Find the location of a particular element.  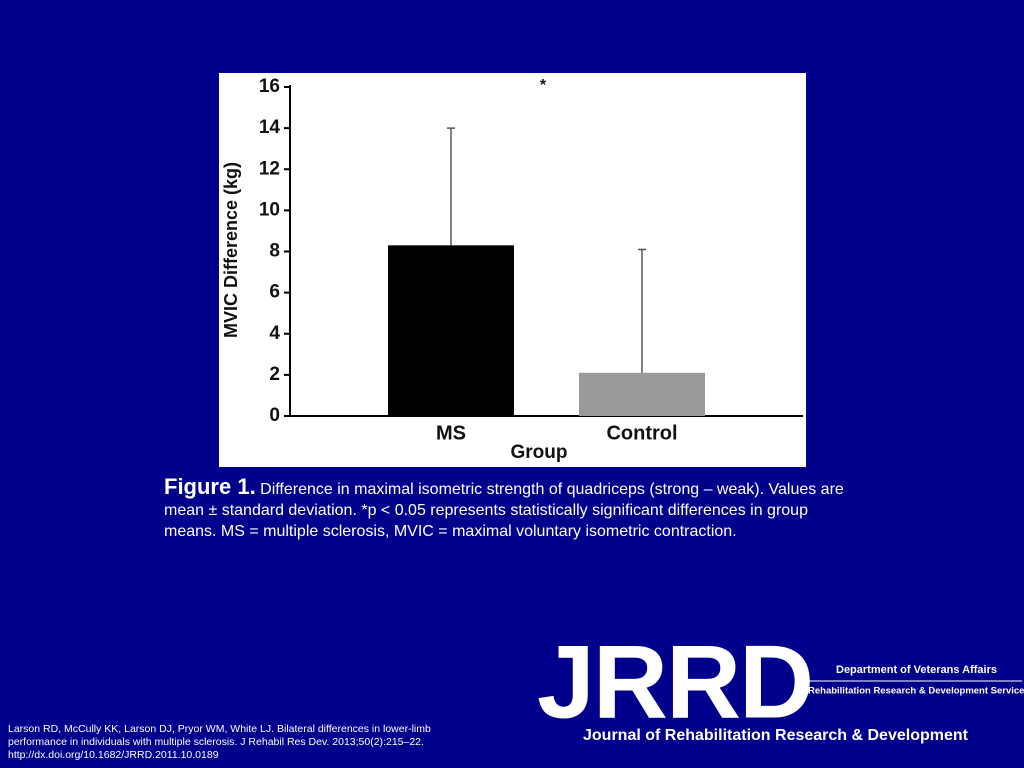

annotation: * is located at coordinates (543, 85).